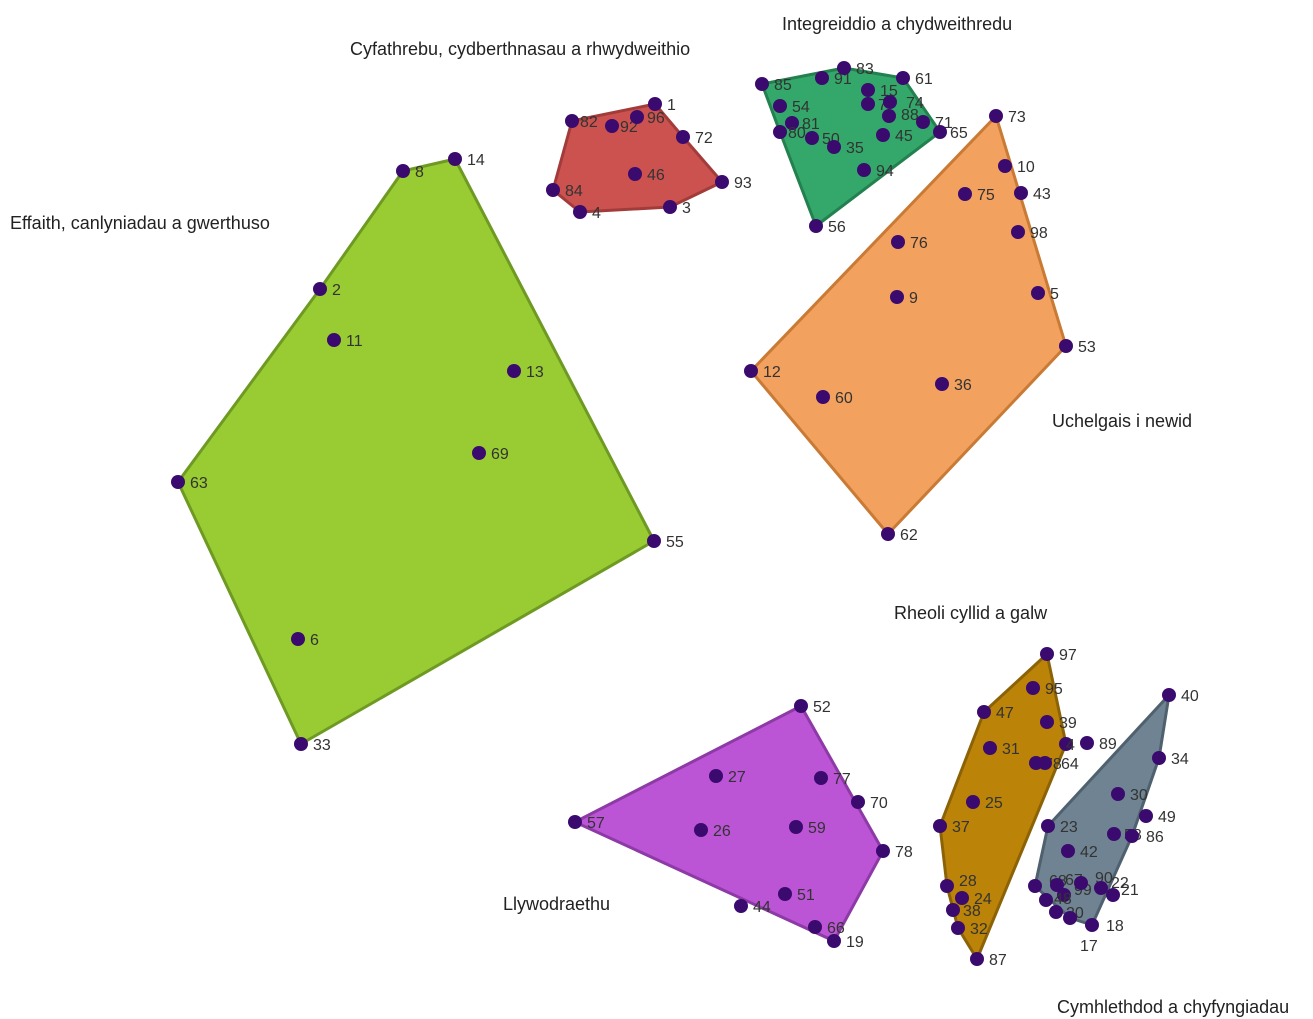  Describe the element at coordinates (904, 136) in the screenshot. I see `data-point-label: 45` at that location.